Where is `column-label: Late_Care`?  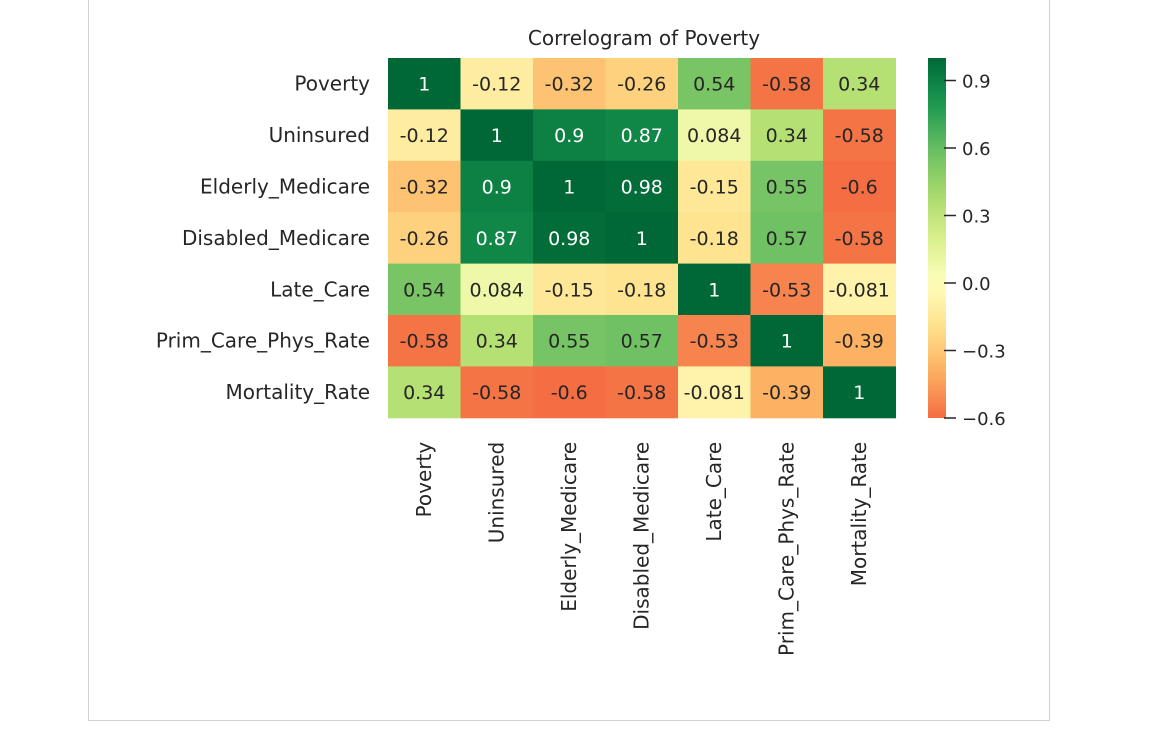 column-label: Late_Care is located at coordinates (714, 492).